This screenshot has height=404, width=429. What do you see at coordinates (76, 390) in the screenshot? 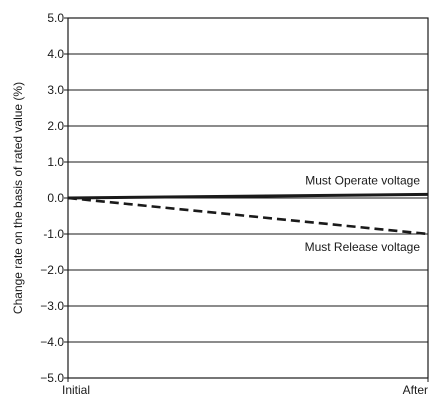
I see `x-tick-label: Initial` at bounding box center [76, 390].